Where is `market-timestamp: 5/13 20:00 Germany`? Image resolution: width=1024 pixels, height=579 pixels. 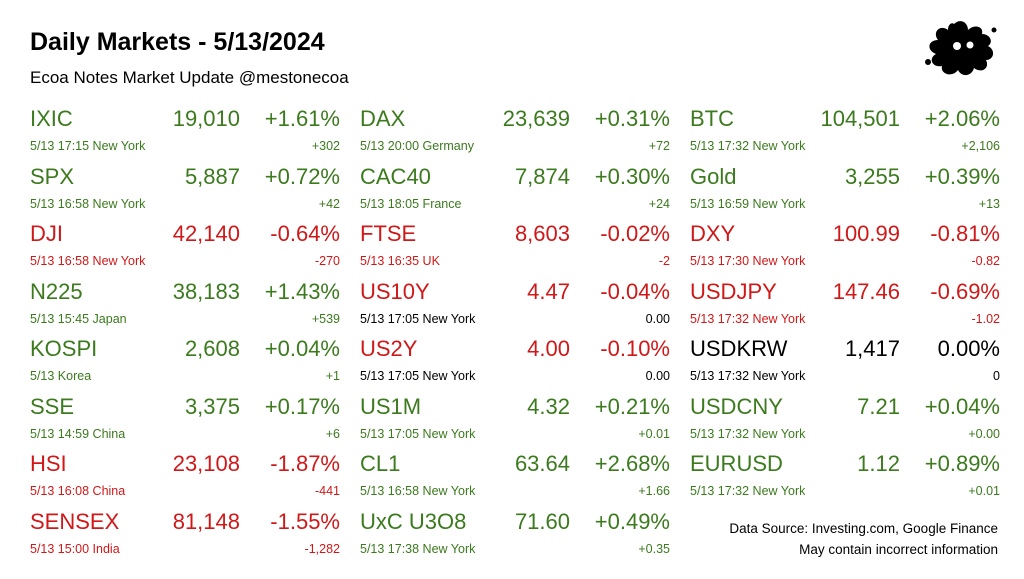
market-timestamp: 5/13 20:00 Germany is located at coordinates (417, 146).